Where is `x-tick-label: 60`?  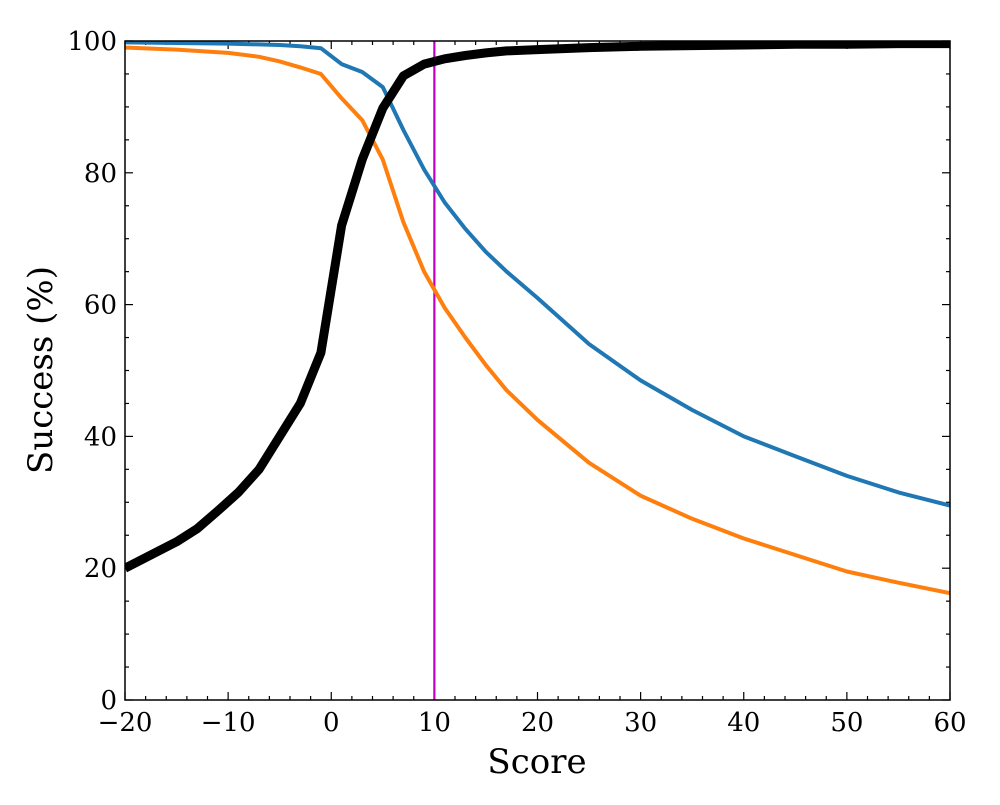
x-tick-label: 60 is located at coordinates (949, 723).